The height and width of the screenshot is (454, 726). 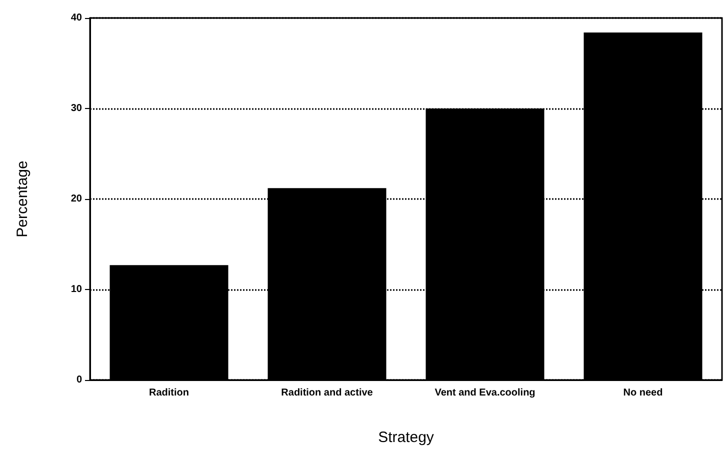 I want to click on y-tick-label: 10, so click(x=76, y=289).